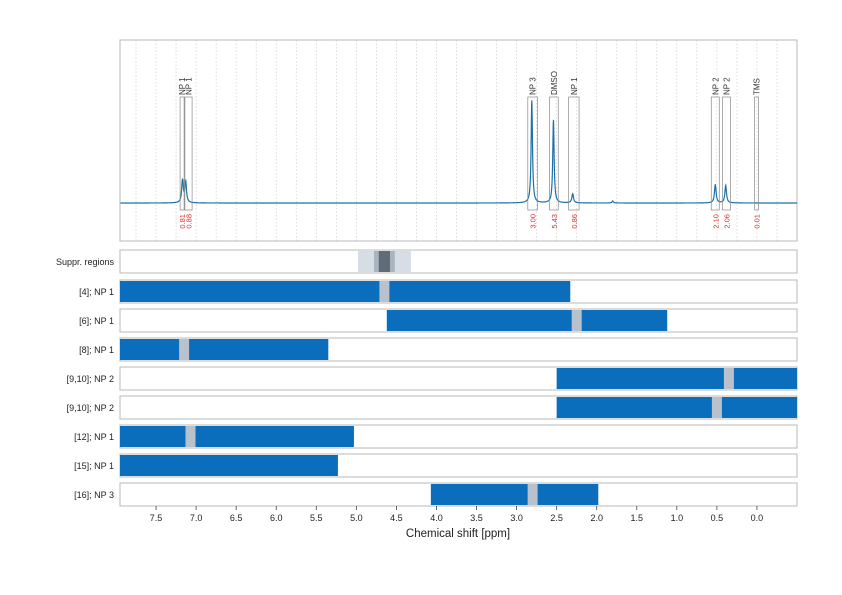 The image size is (842, 595). What do you see at coordinates (356, 518) in the screenshot?
I see `x-tick-label: 5.0` at bounding box center [356, 518].